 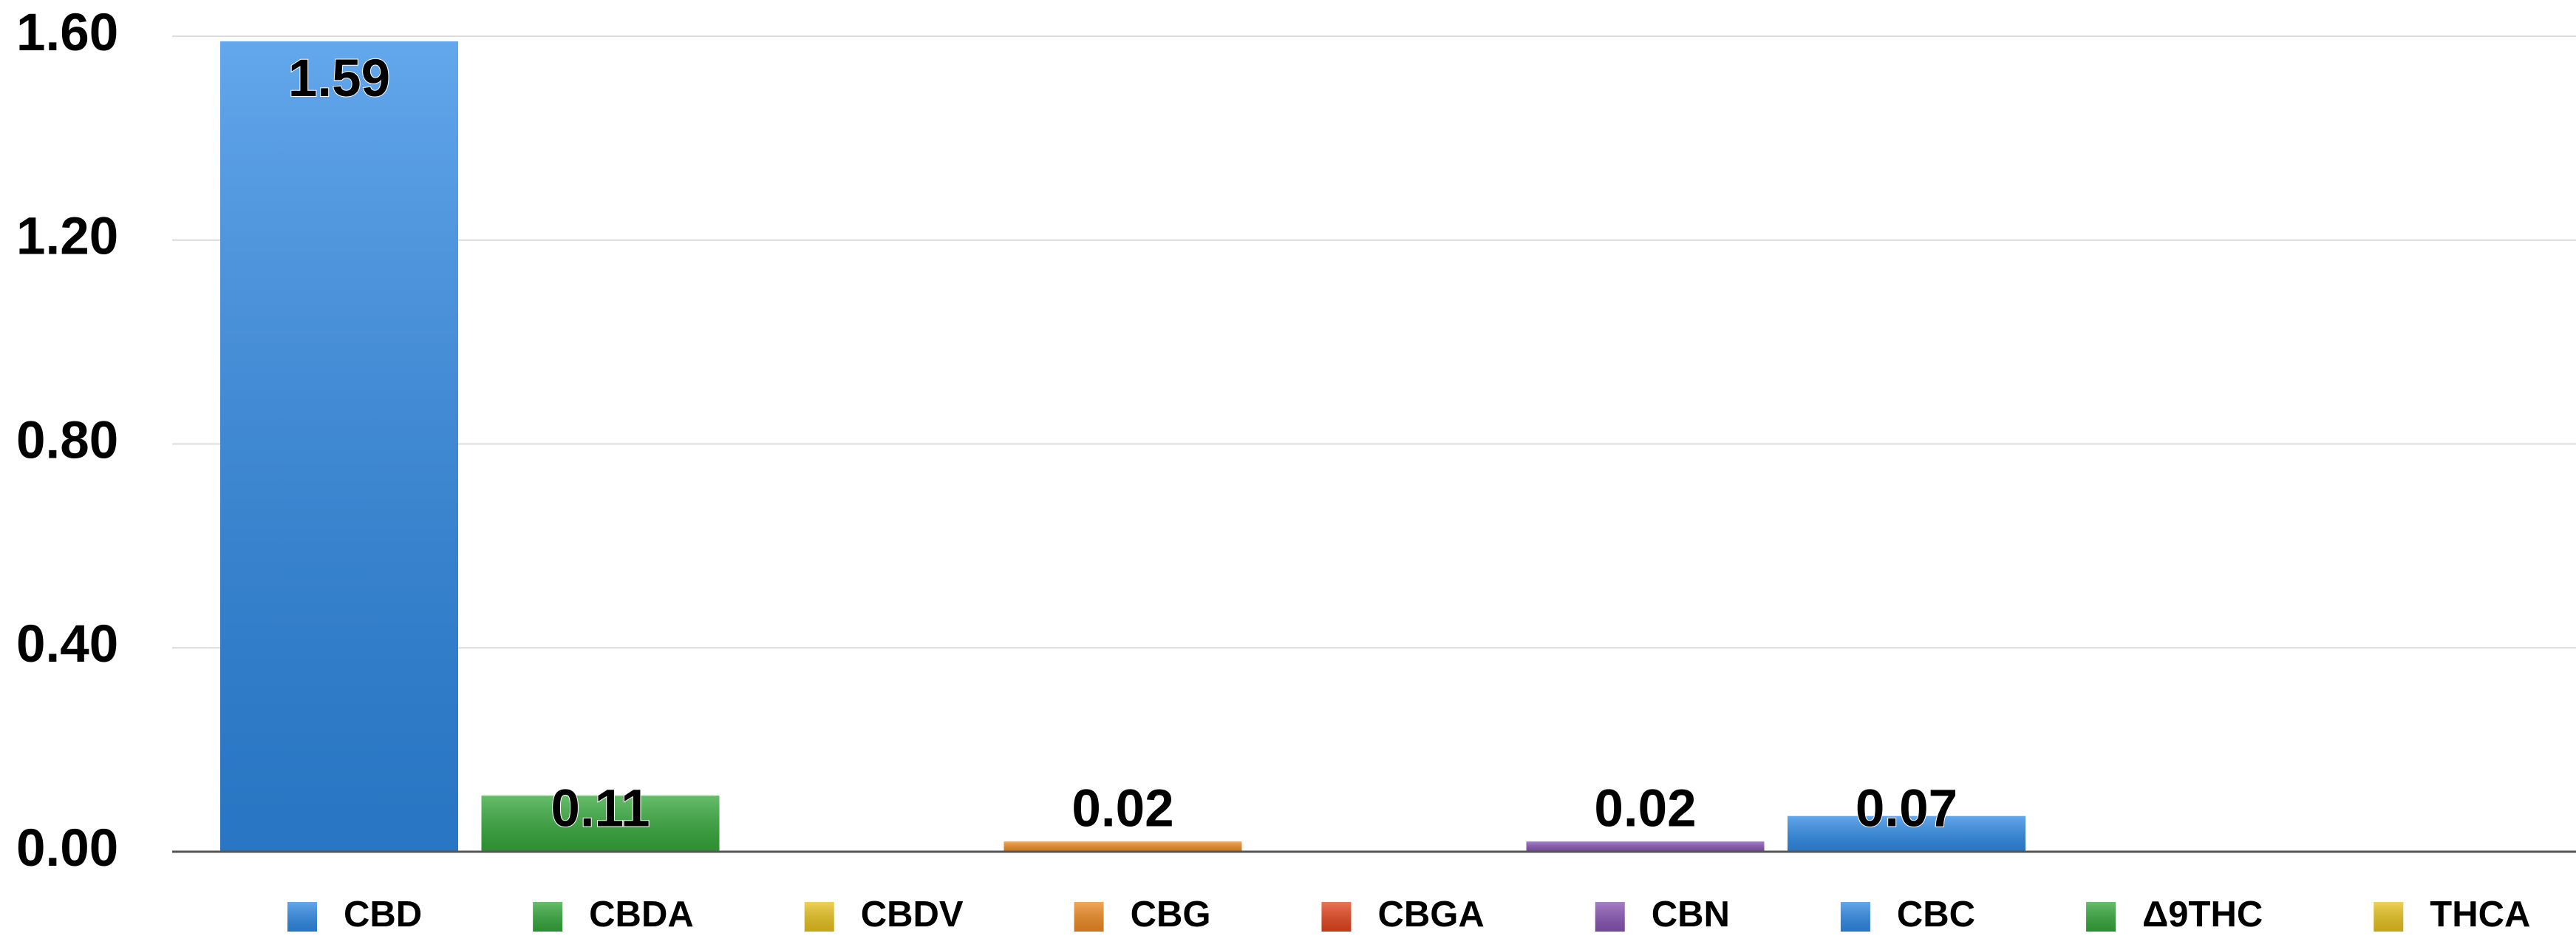 I want to click on legend-label: CBG, so click(x=1171, y=915).